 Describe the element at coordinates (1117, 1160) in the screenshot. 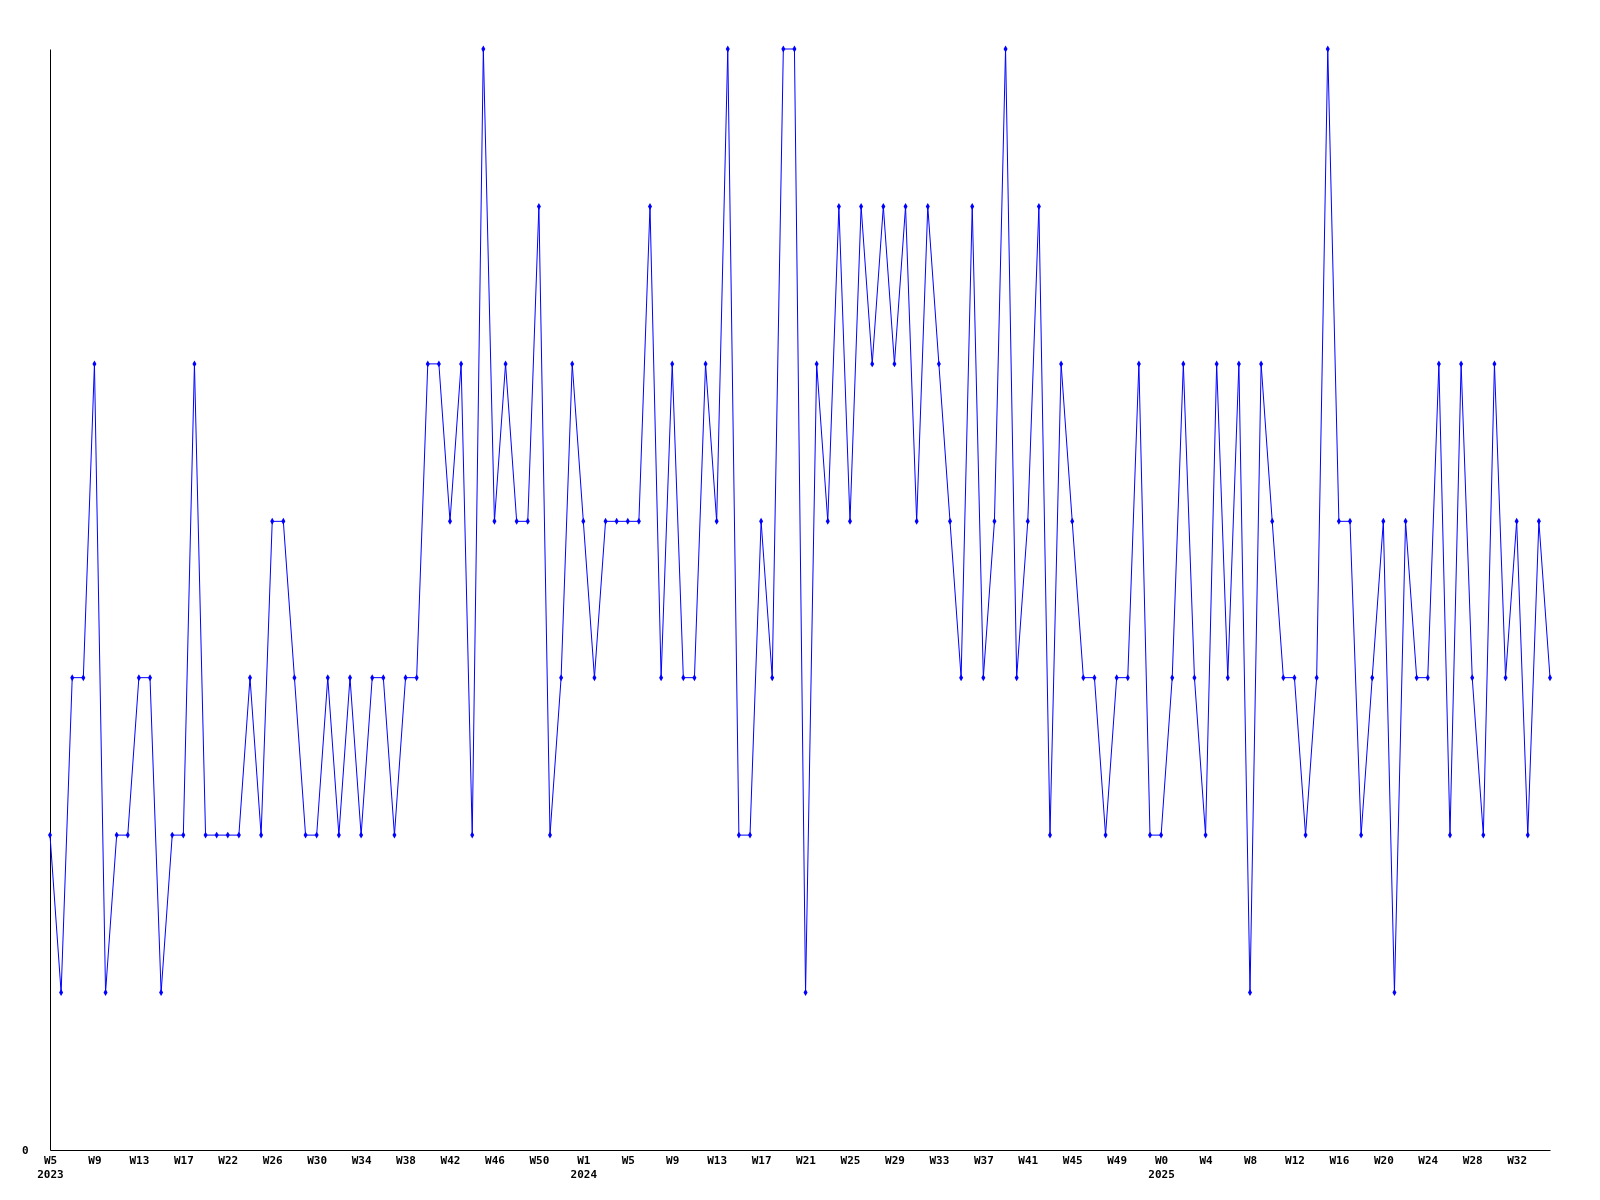

I see `x-tick-label: W49` at that location.